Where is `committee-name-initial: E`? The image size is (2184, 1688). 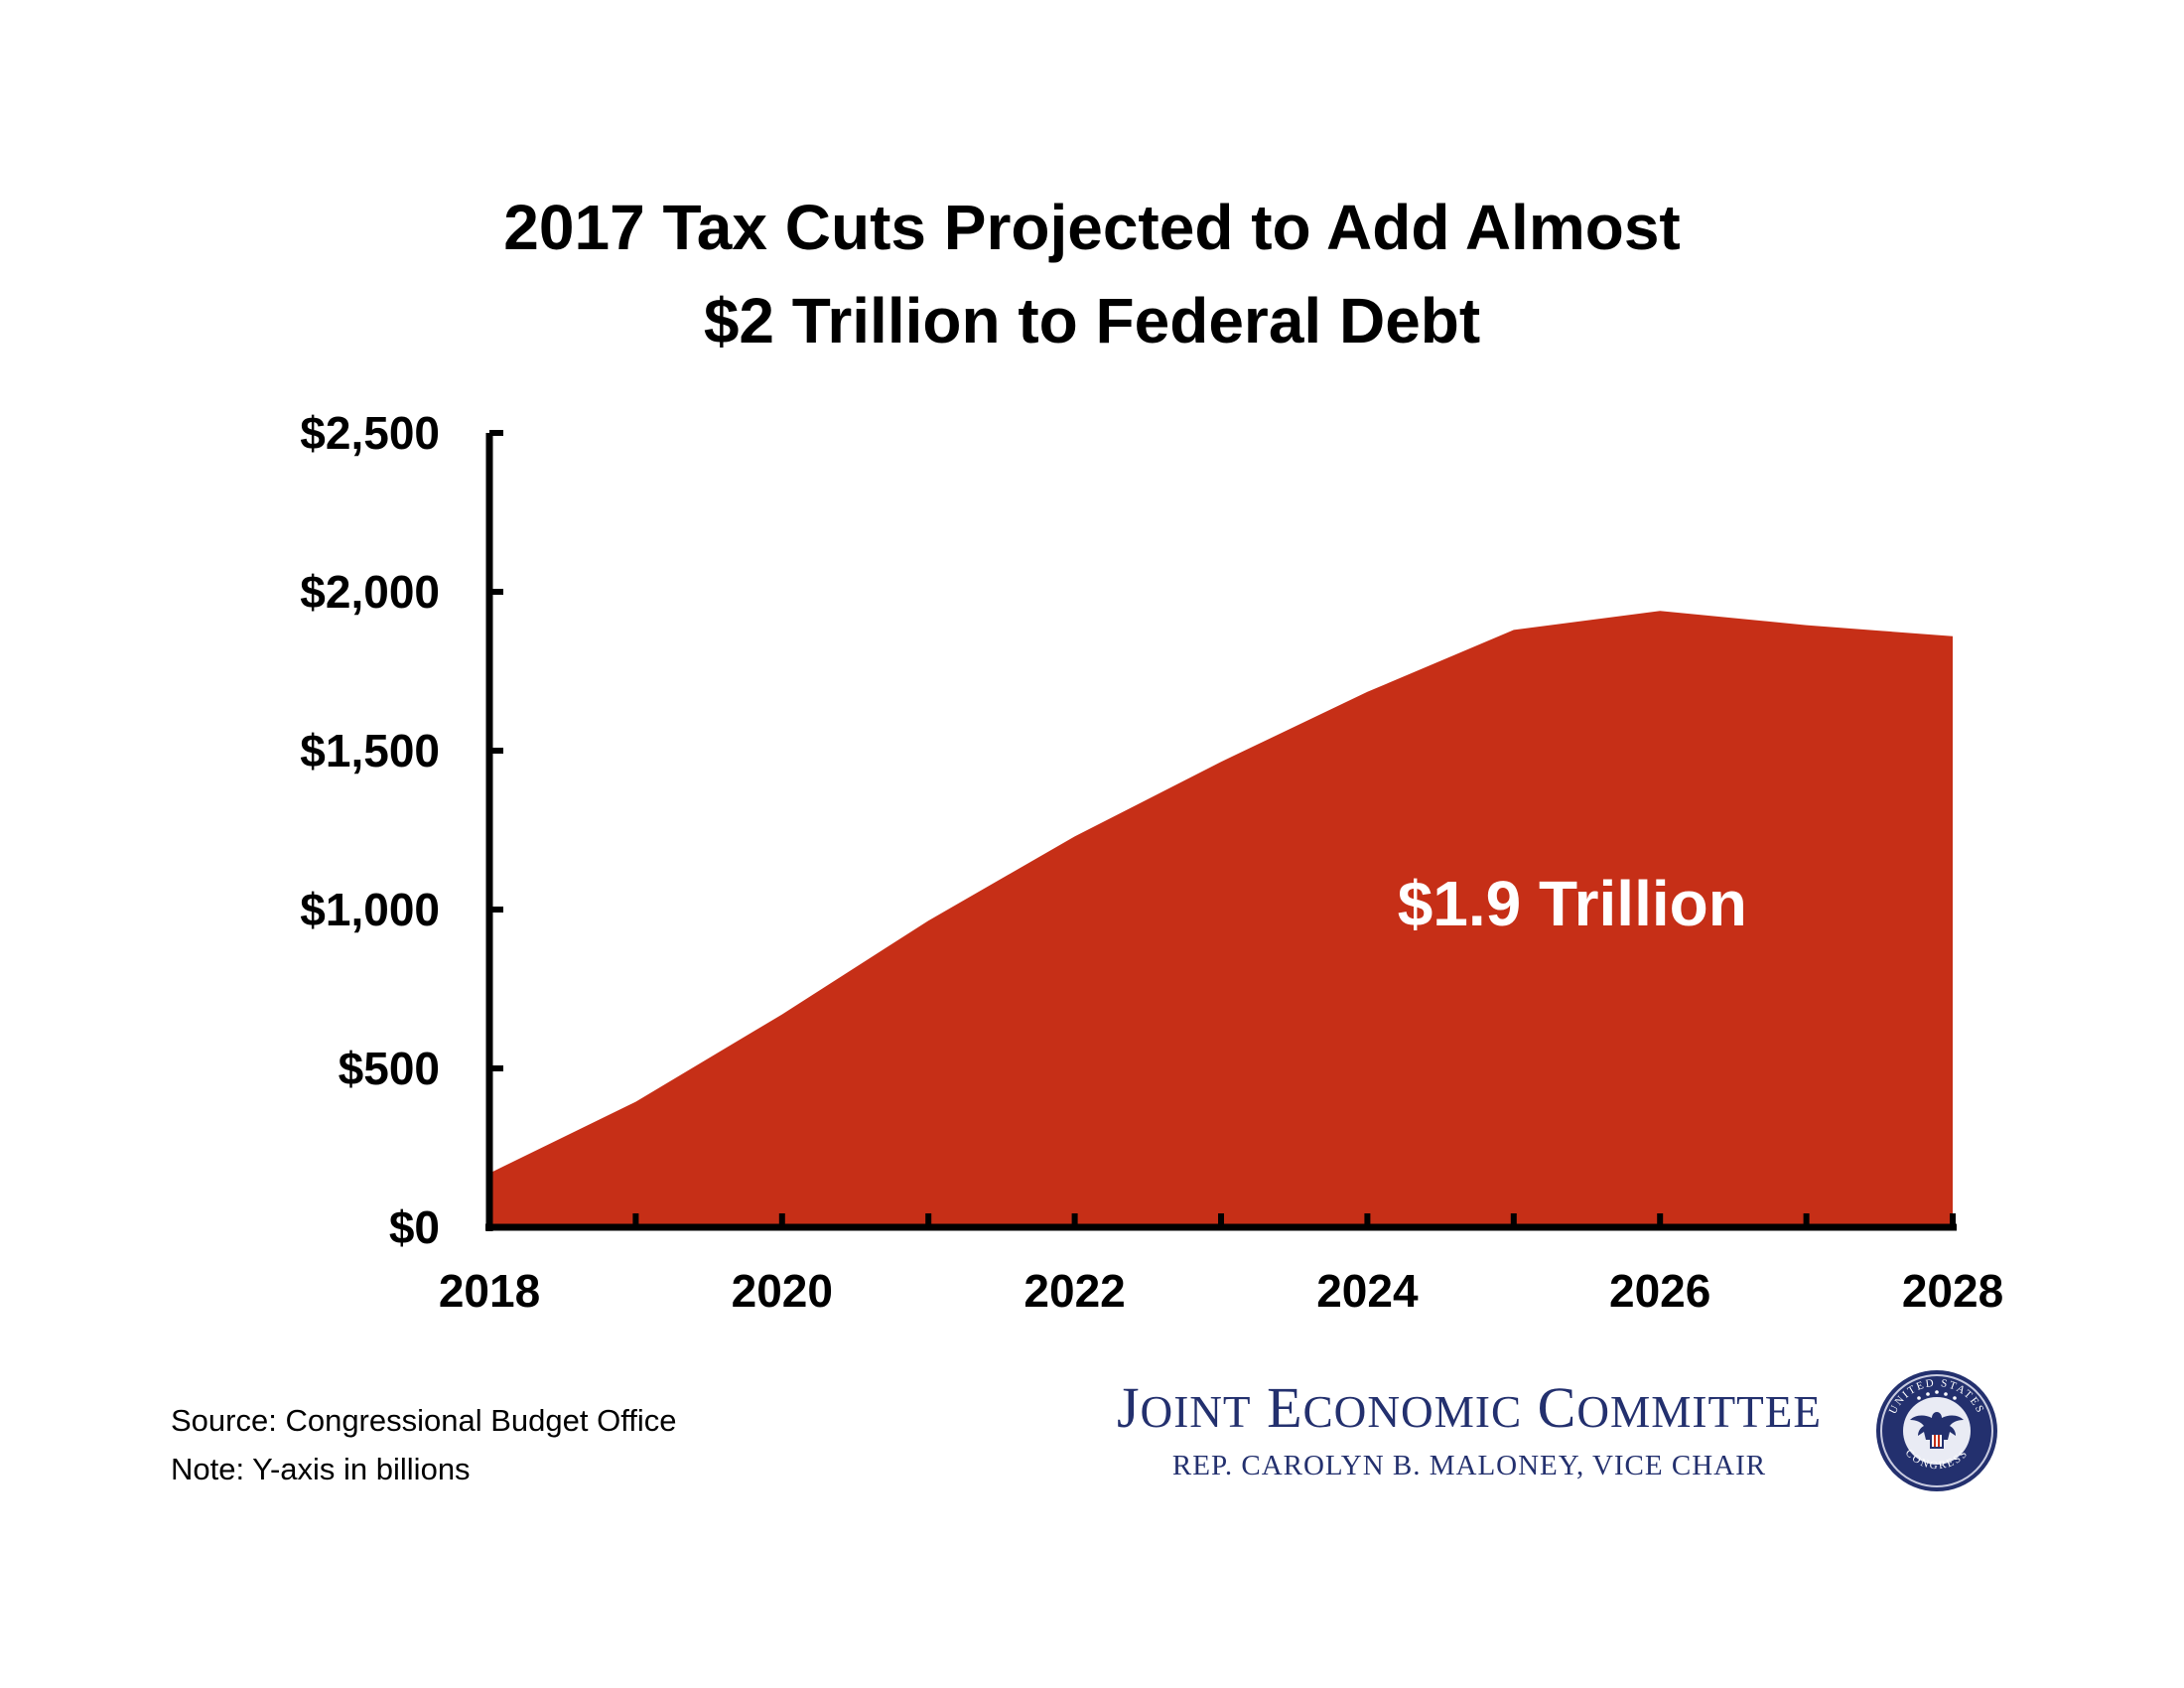
committee-name-initial: E is located at coordinates (1285, 1407).